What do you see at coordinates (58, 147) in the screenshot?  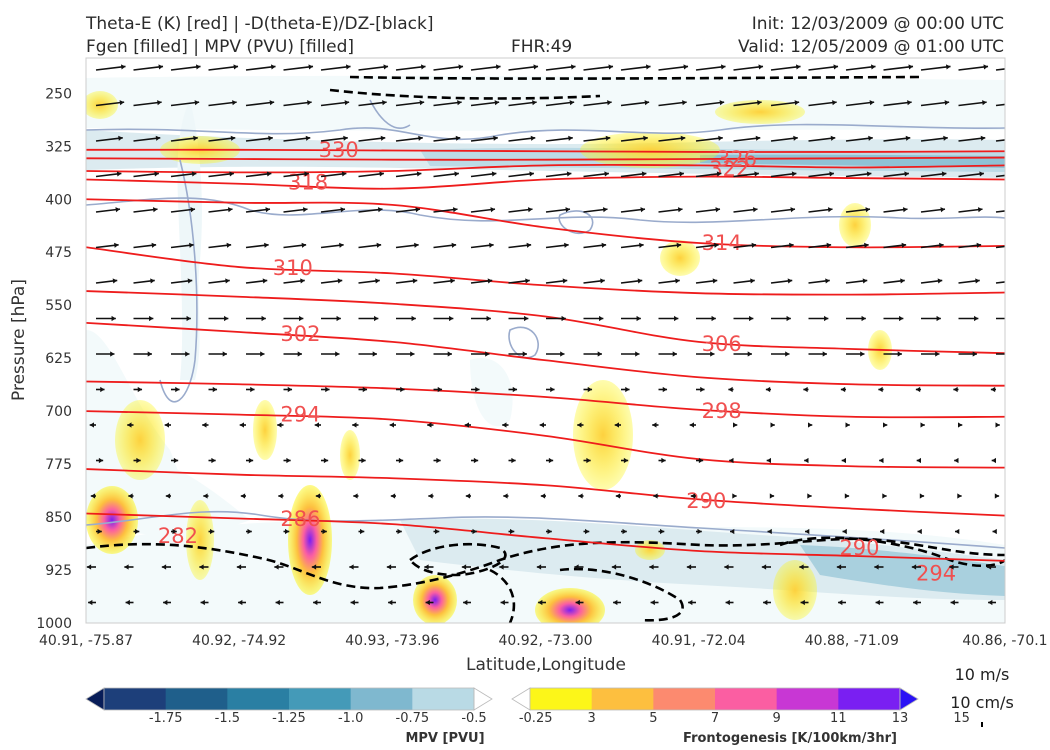 I see `y-tick-label: 325` at bounding box center [58, 147].